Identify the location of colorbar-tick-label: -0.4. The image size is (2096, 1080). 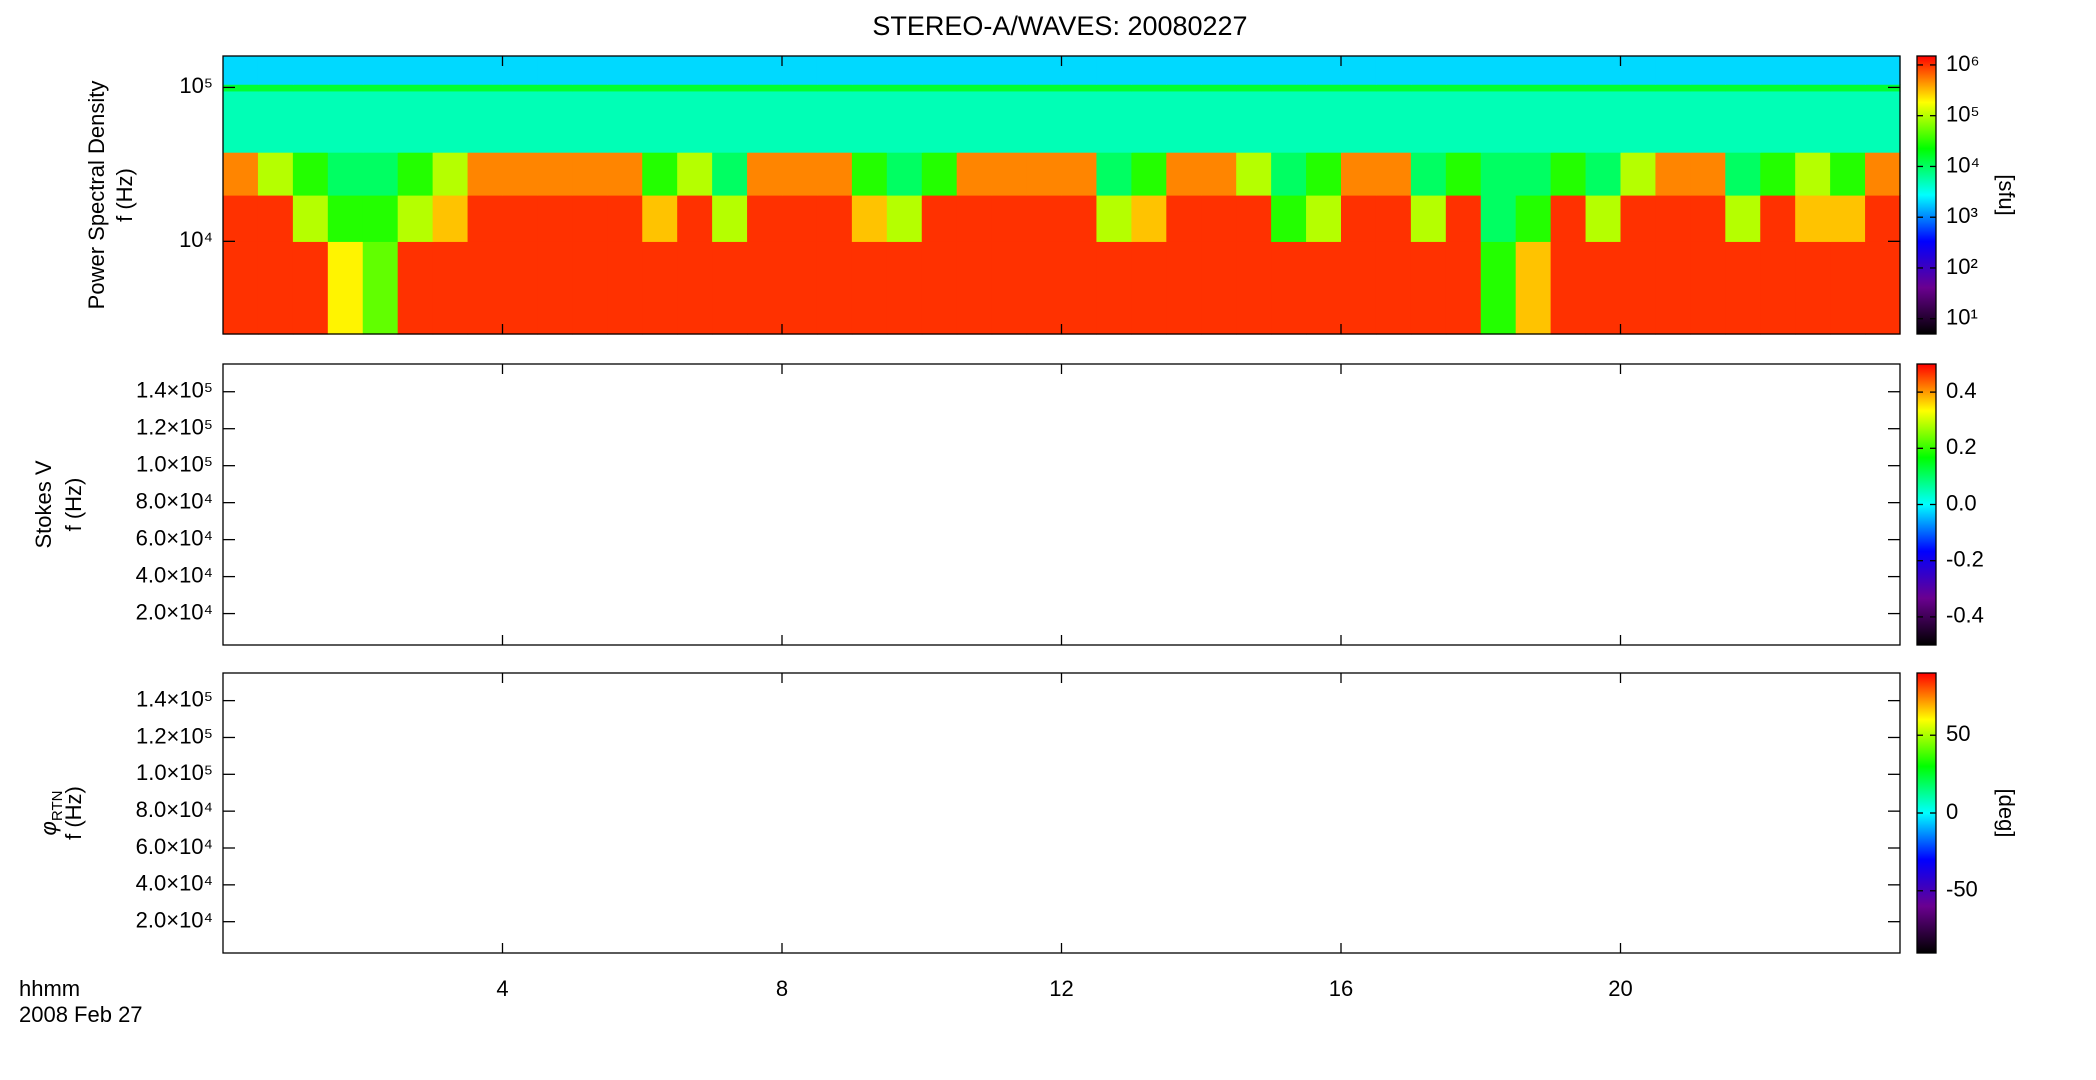
(1965, 615).